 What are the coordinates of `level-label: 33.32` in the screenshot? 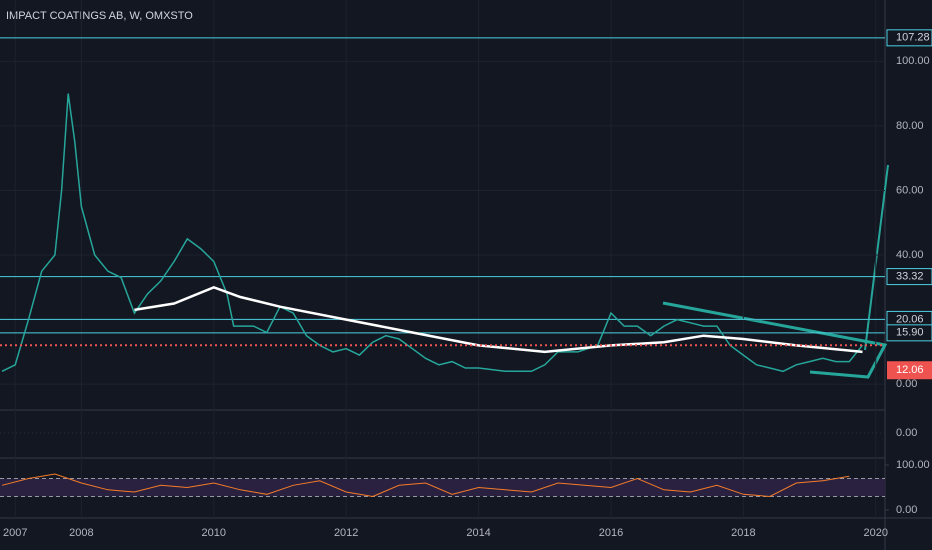 It's located at (910, 277).